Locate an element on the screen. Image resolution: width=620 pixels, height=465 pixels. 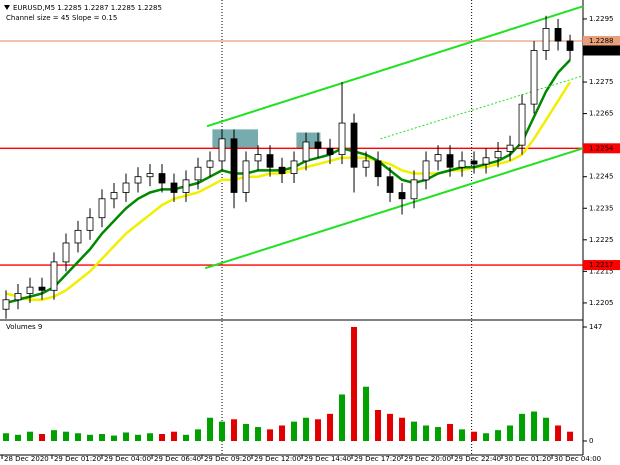
collapse-icon is located at coordinates (7, 7).